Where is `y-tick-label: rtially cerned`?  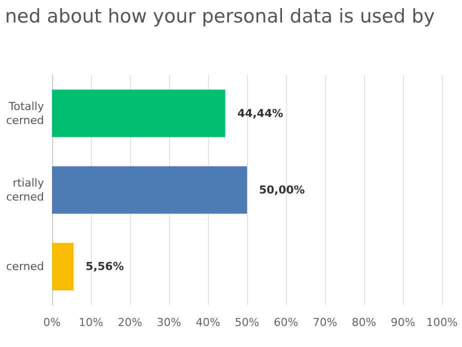 y-tick-label: rtially cerned is located at coordinates (25, 190).